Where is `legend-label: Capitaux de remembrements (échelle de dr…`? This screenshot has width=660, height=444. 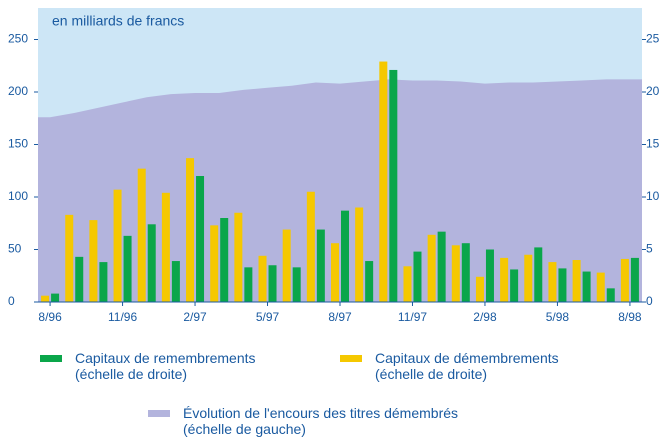
legend-label: Capitaux de remembrements (échelle de dr… is located at coordinates (165, 366).